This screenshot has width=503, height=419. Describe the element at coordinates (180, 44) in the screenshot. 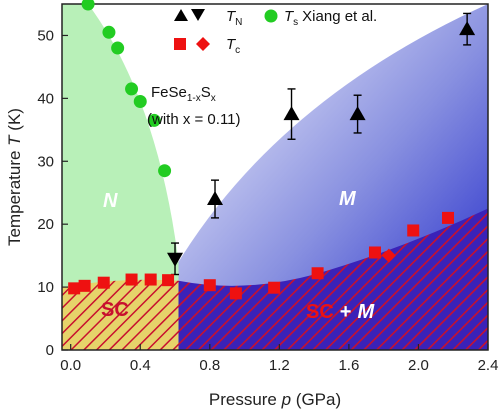

I see `legend-tc-square-marker` at that location.